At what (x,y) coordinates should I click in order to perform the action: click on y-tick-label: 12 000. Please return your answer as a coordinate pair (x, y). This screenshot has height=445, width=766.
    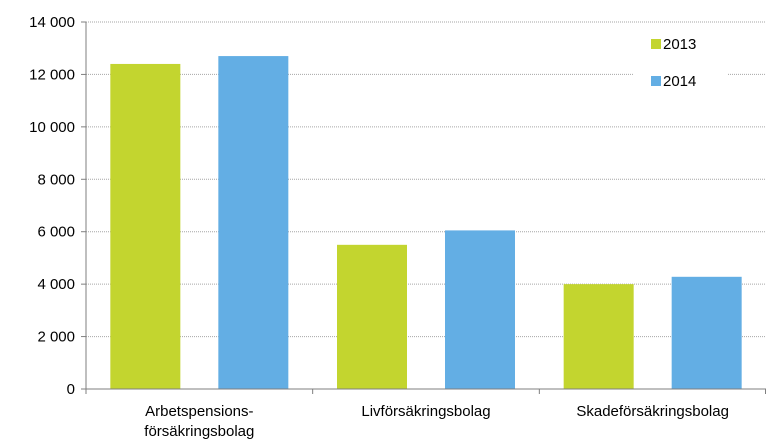
    Looking at the image, I should click on (52, 74).